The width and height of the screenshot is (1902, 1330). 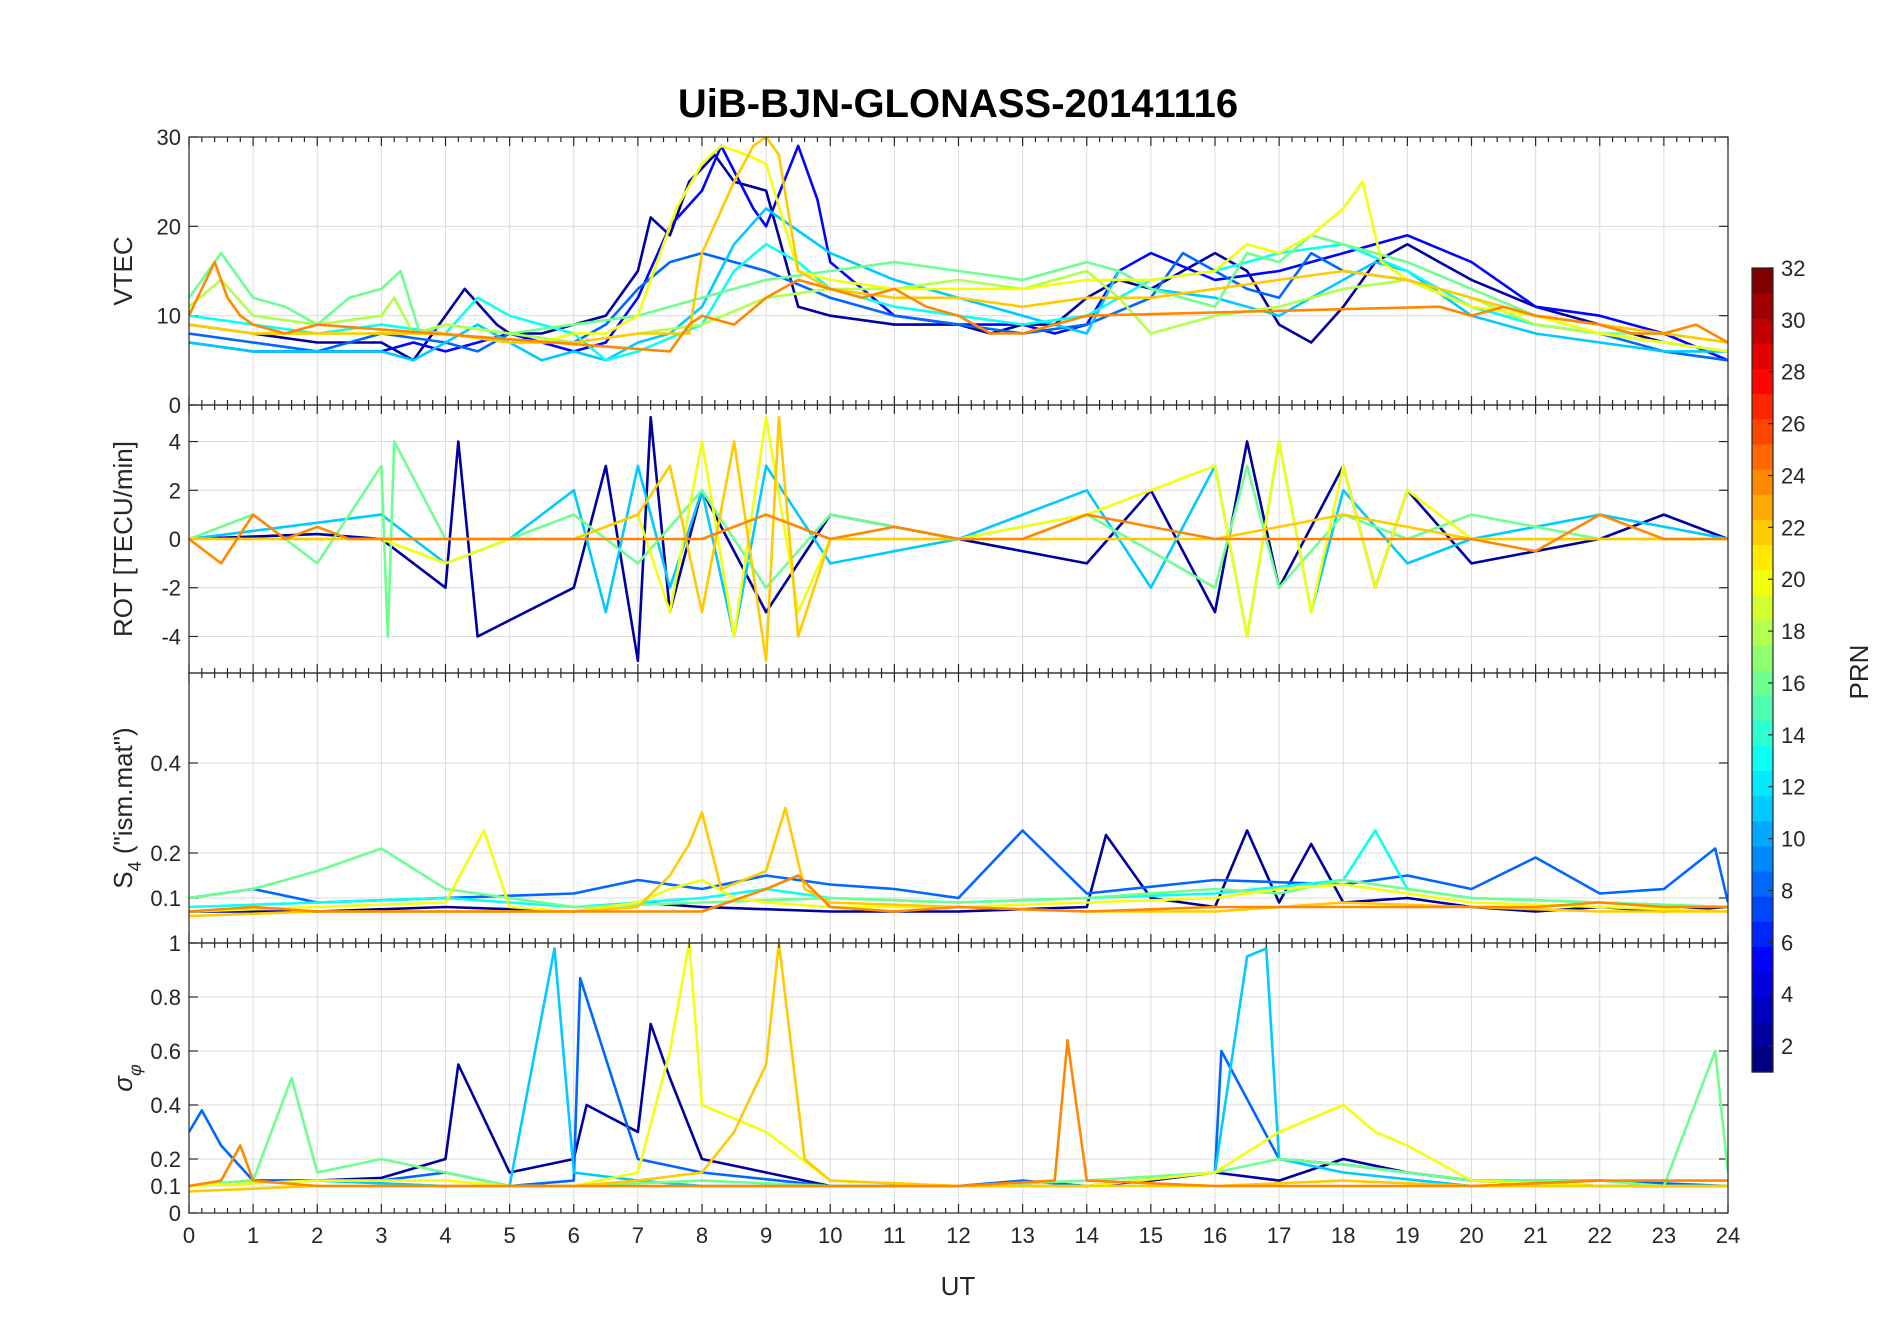 I want to click on colorbar-tick-label: 26, so click(x=1793, y=424).